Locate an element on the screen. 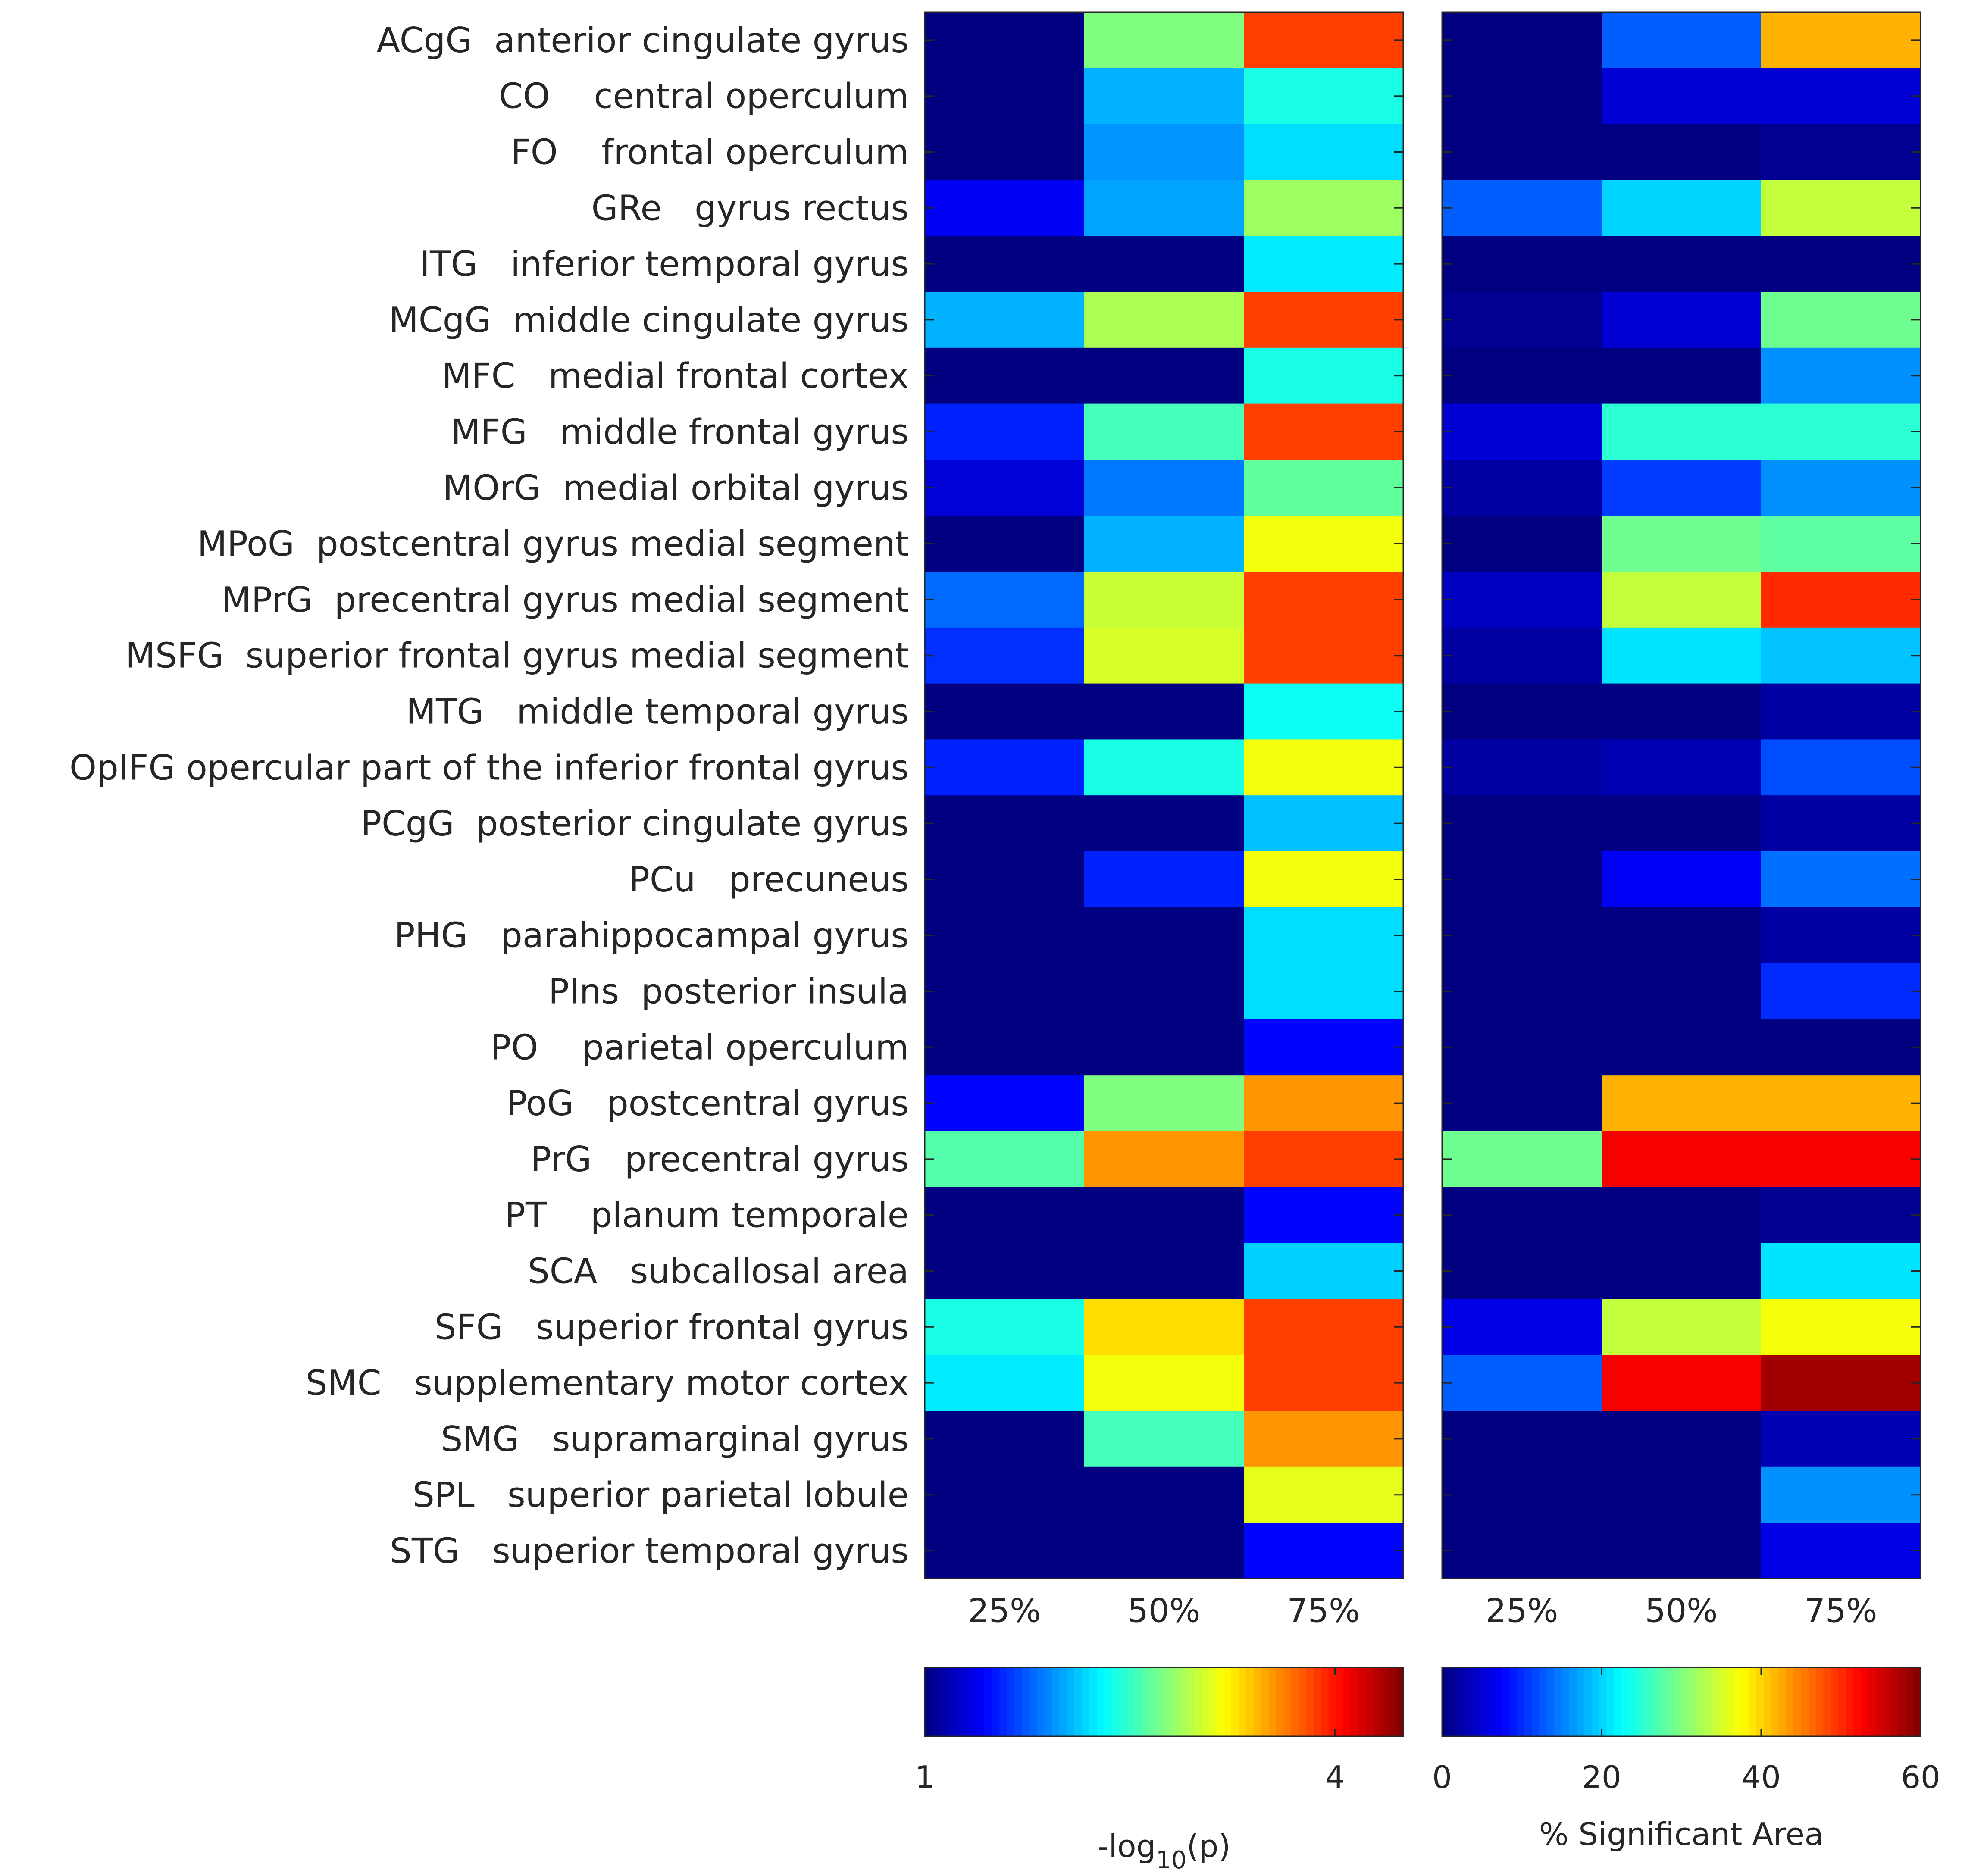 The width and height of the screenshot is (1962, 1876). colorbar-tick-label: 1 is located at coordinates (925, 1777).